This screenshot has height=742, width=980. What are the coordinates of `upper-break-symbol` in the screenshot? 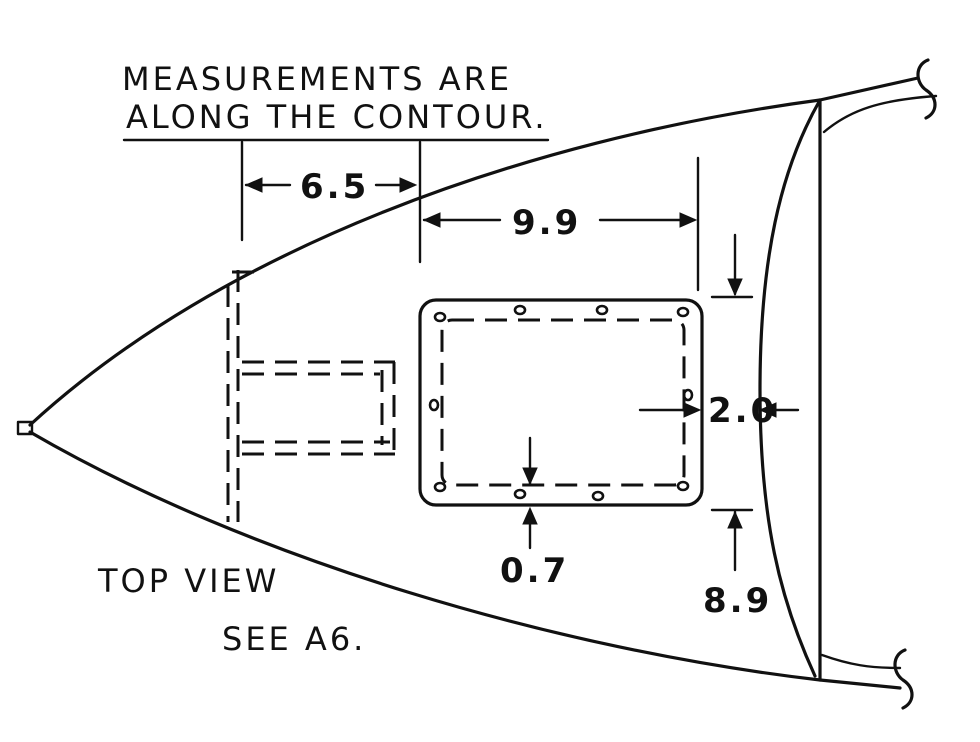 It's located at (926, 89).